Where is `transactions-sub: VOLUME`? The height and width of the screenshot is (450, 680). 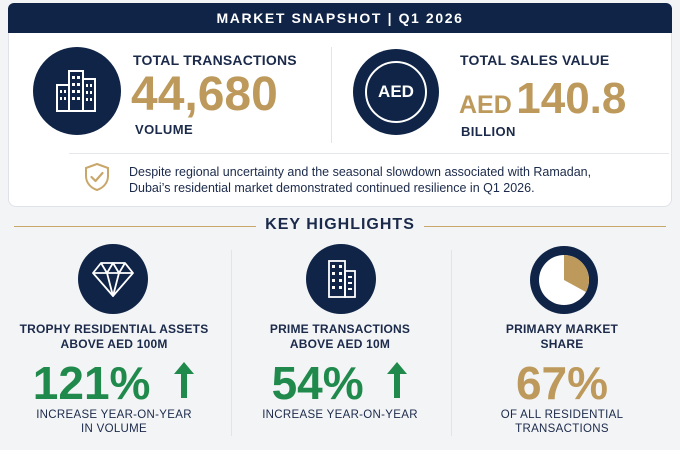 transactions-sub: VOLUME is located at coordinates (164, 129).